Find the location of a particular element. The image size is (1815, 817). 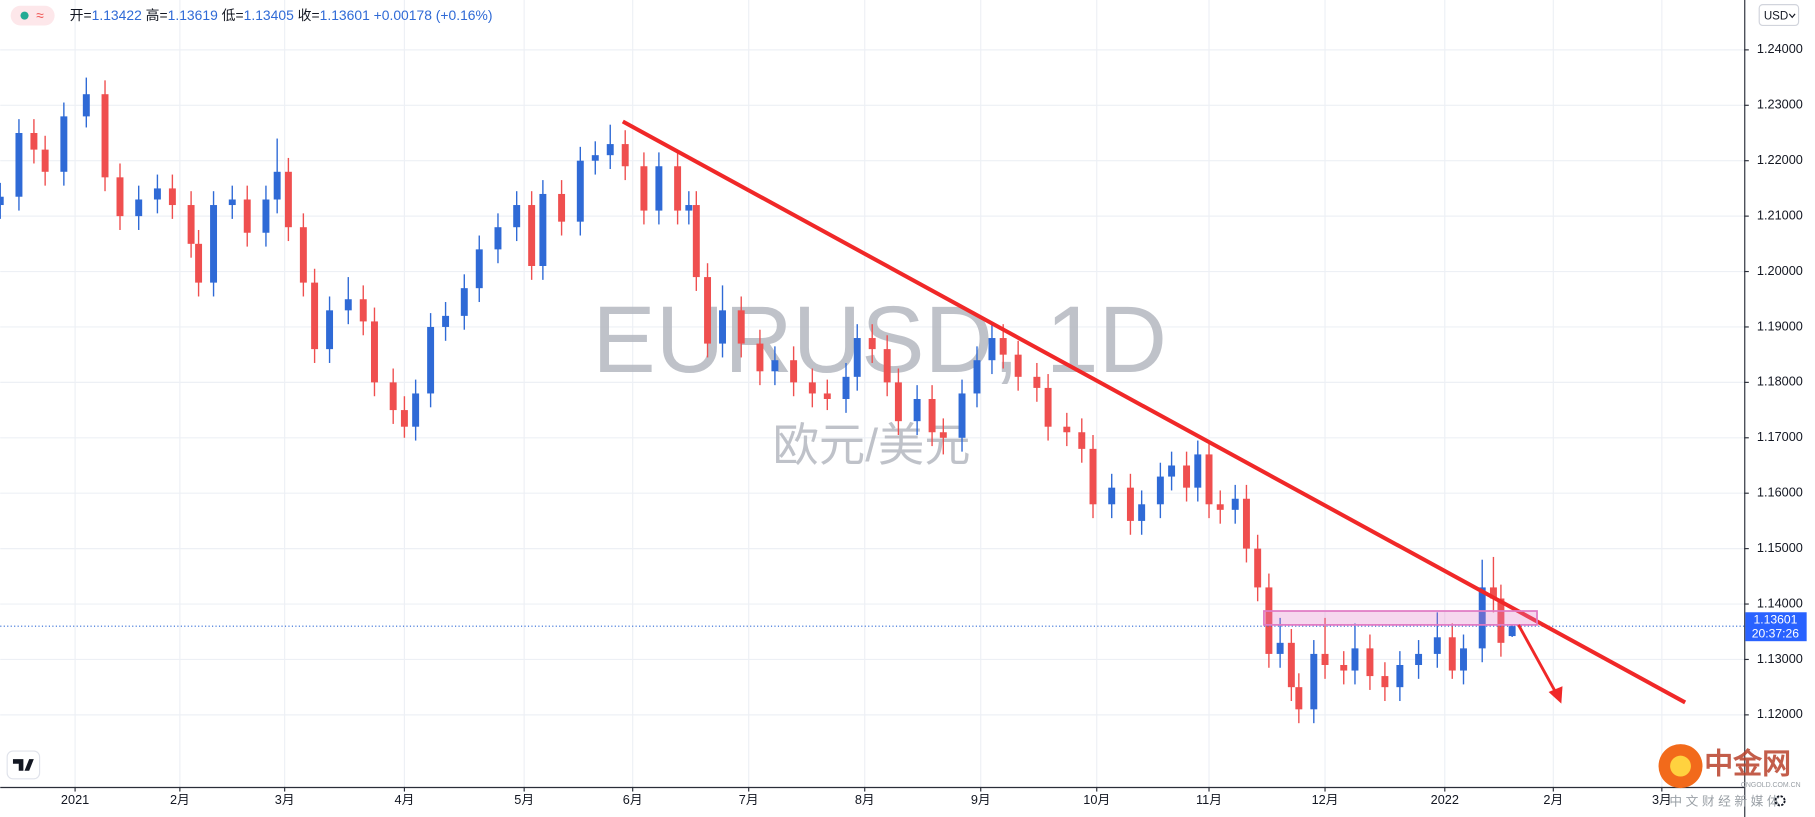

status-icon: ≈ is located at coordinates (40, 15).